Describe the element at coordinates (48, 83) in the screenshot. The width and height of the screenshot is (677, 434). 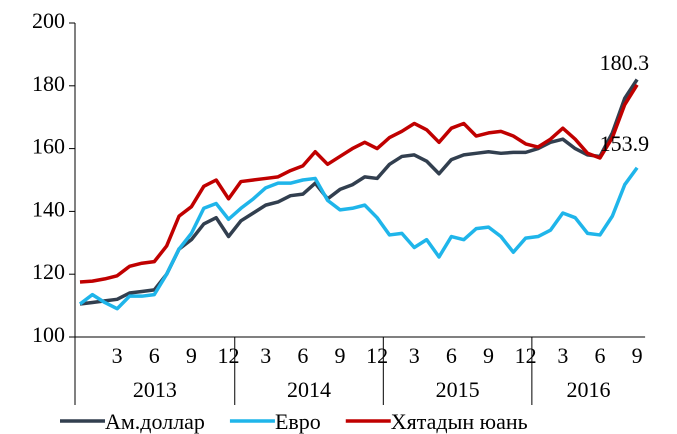
I see `y-tick-label: 180` at that location.